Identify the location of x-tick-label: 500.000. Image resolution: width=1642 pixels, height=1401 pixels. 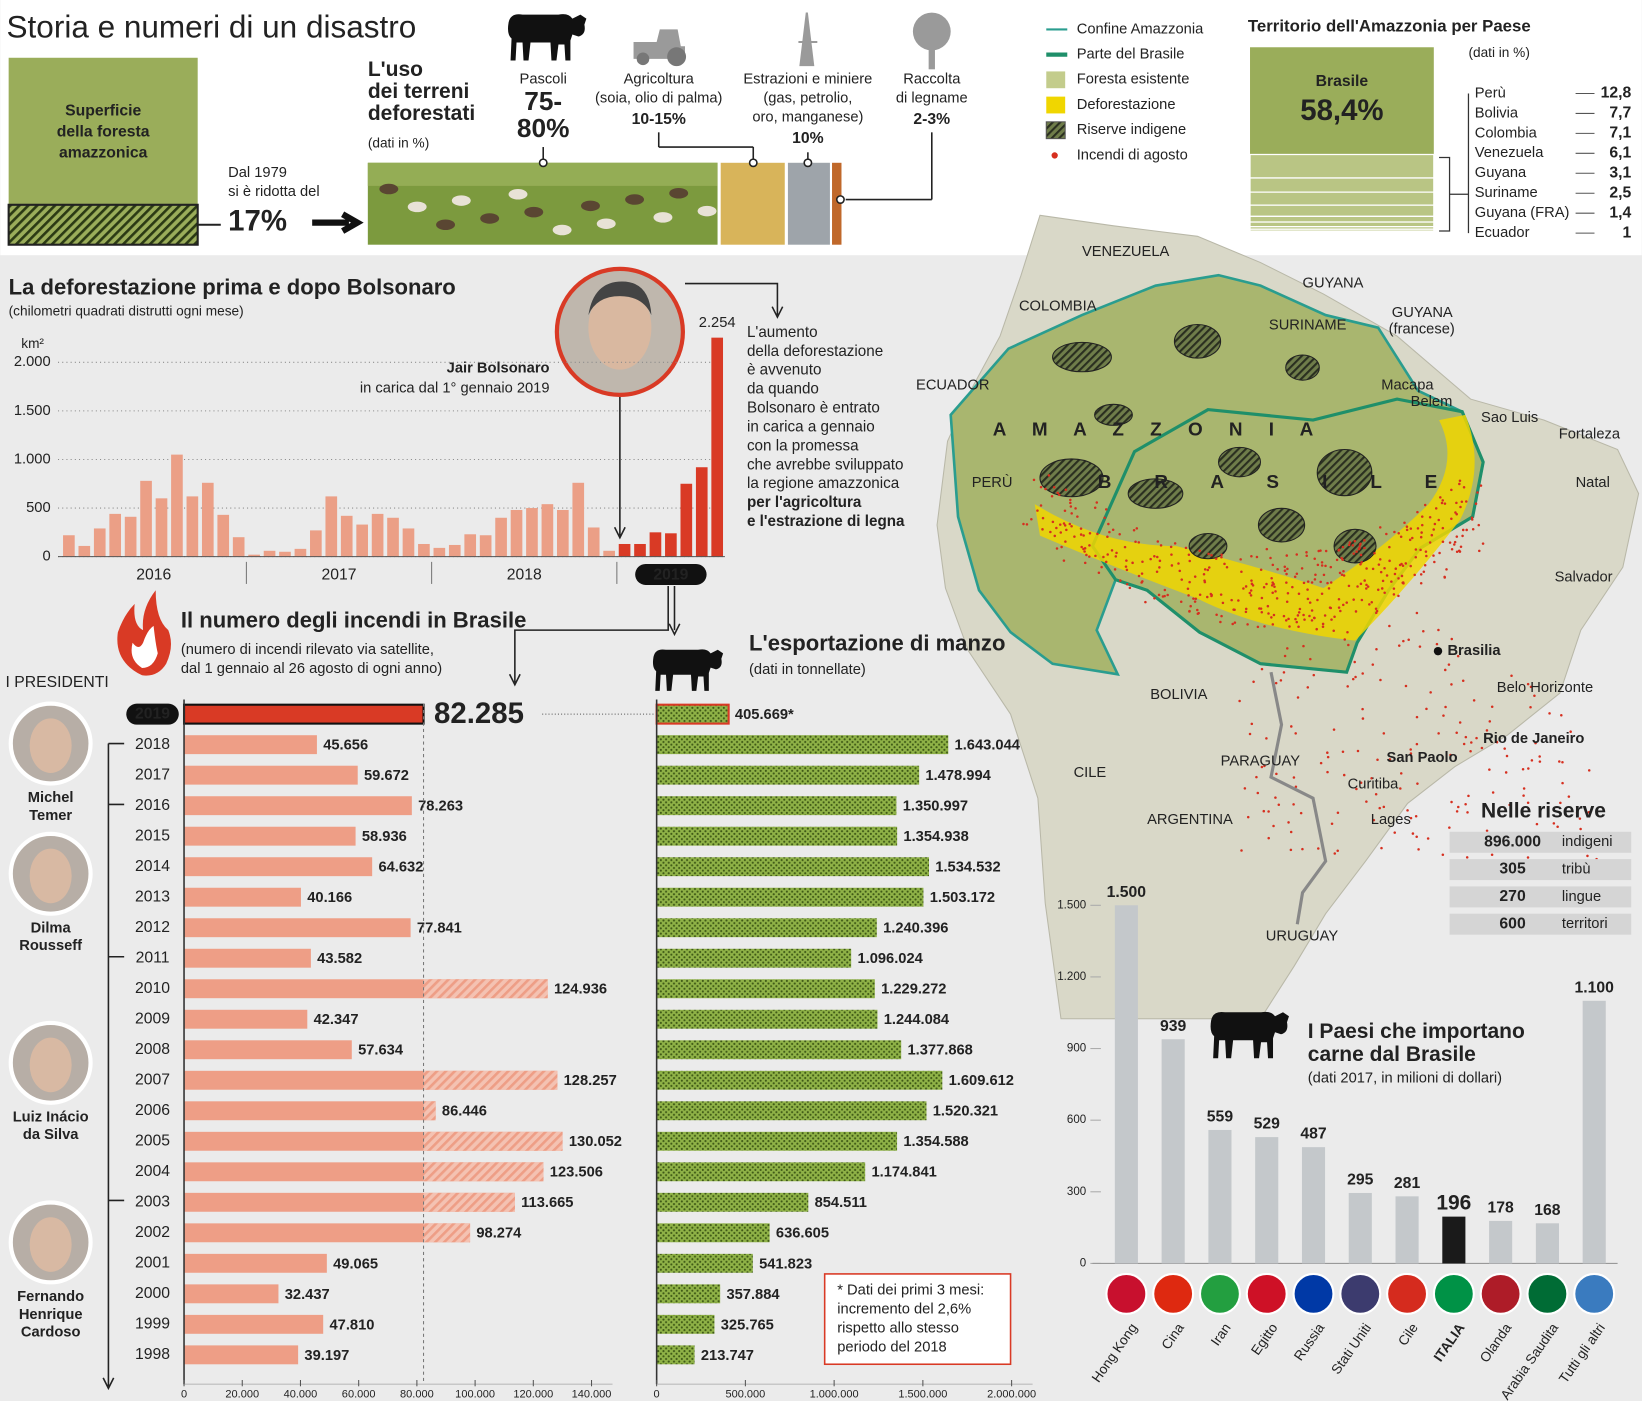
(745, 1395).